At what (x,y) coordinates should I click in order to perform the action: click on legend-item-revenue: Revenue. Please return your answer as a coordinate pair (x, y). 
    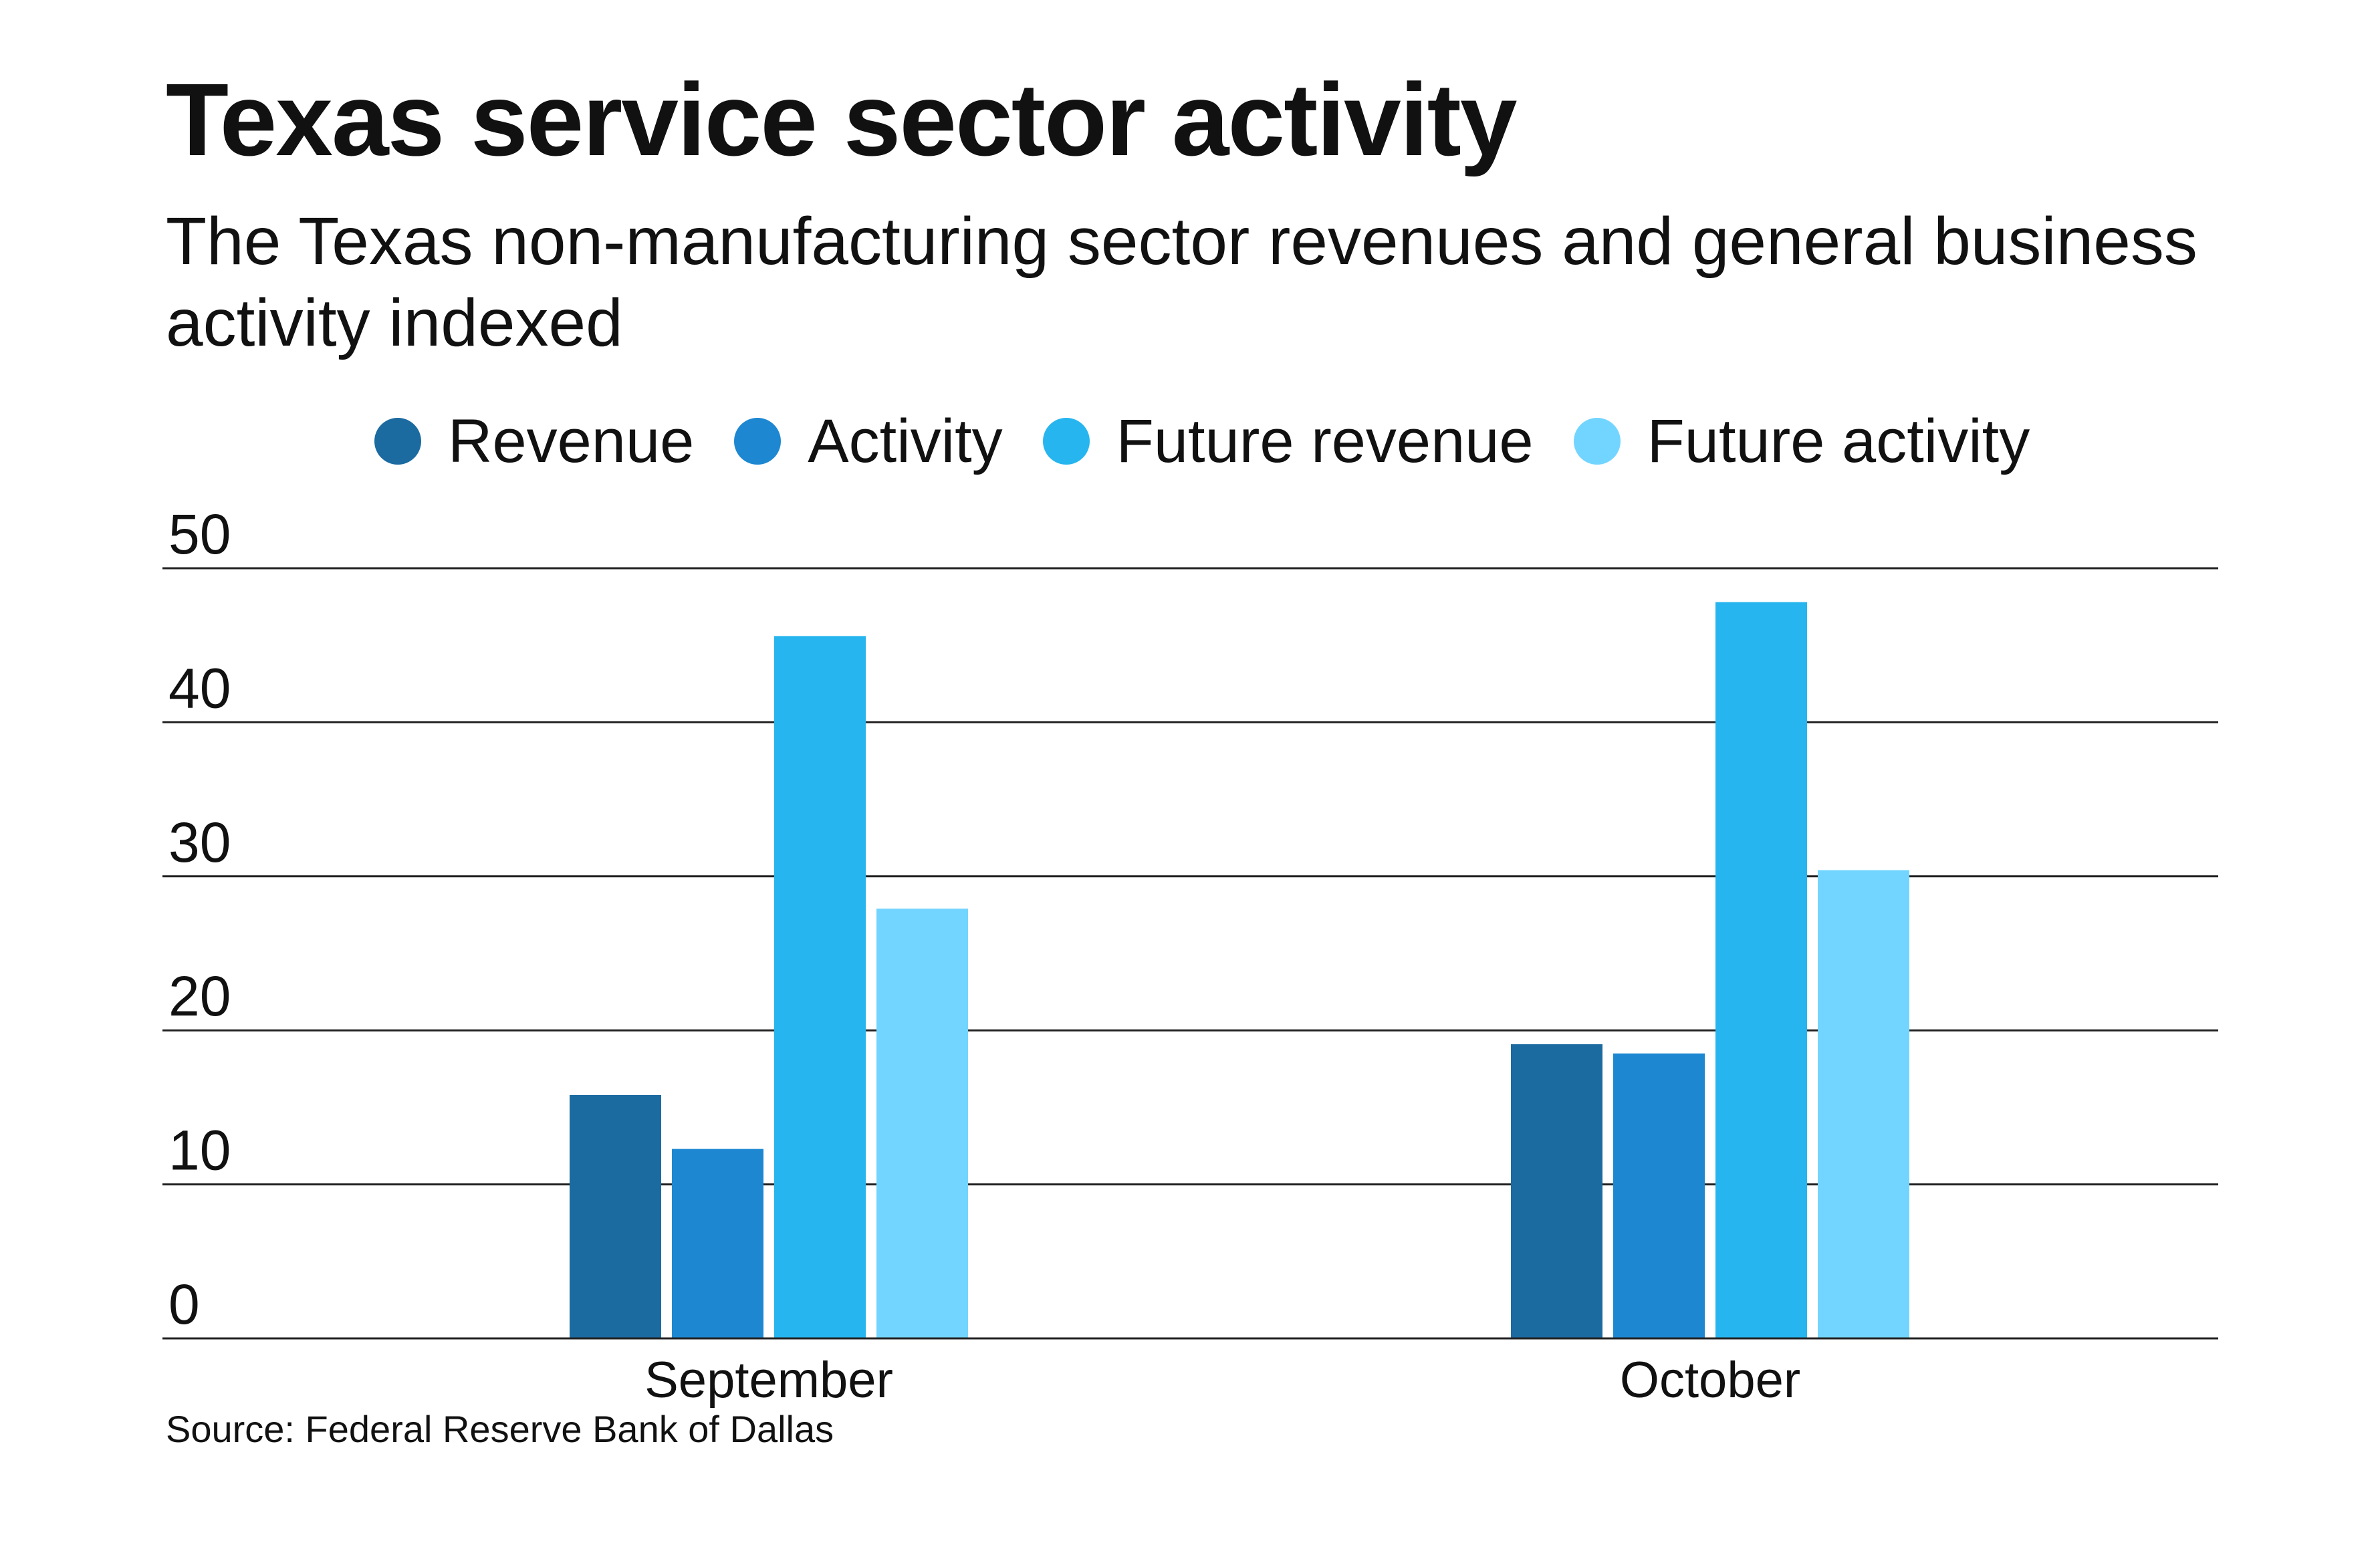
    Looking at the image, I should click on (534, 441).